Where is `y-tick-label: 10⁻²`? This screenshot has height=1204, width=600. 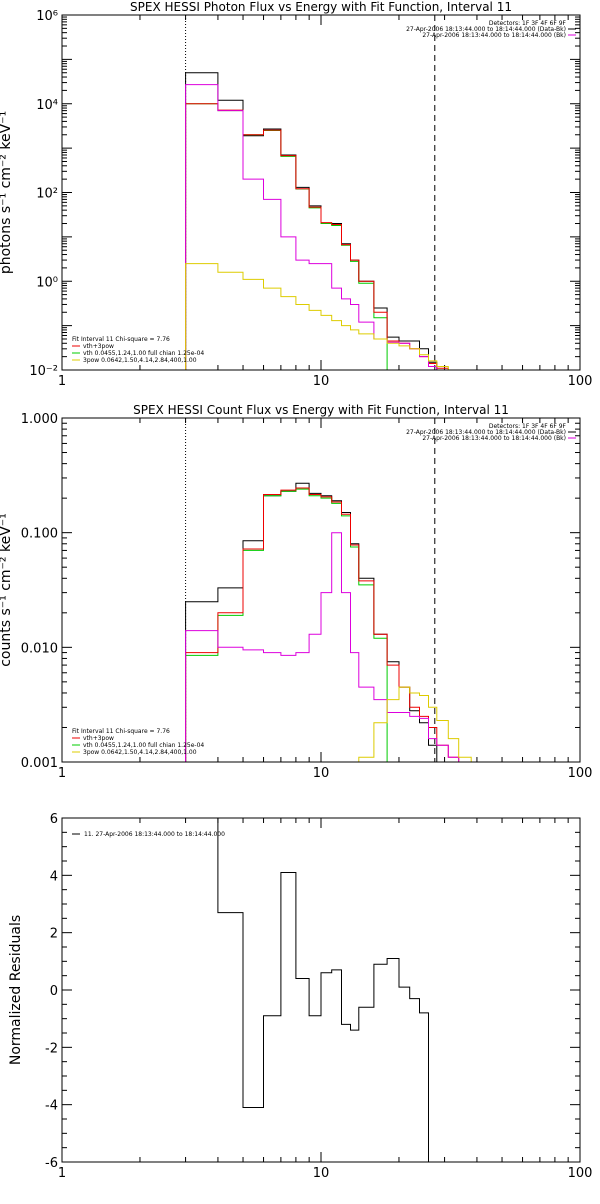
y-tick-label: 10⁻² is located at coordinates (43, 371).